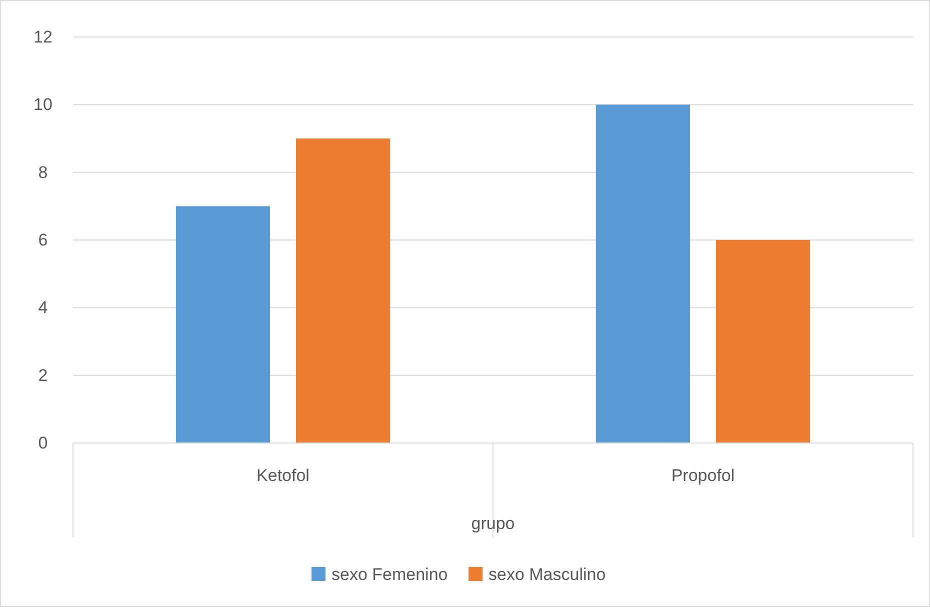 Image resolution: width=930 pixels, height=607 pixels. What do you see at coordinates (283, 475) in the screenshot?
I see `x-tick-label: Ketofol` at bounding box center [283, 475].